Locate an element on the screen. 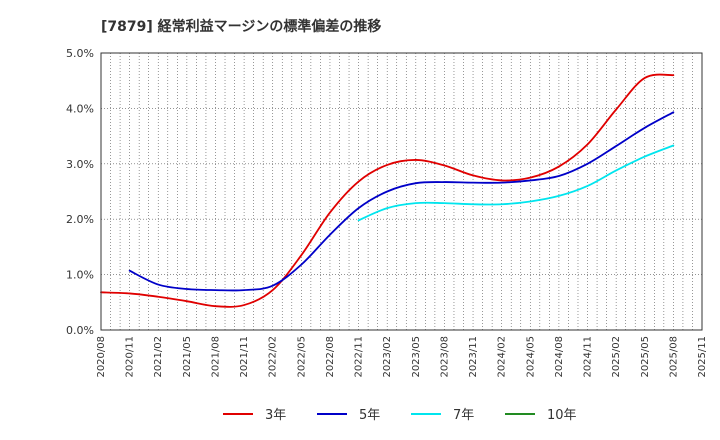 The width and height of the screenshot is (720, 440). x-tick-label: 2020/11 is located at coordinates (130, 357).